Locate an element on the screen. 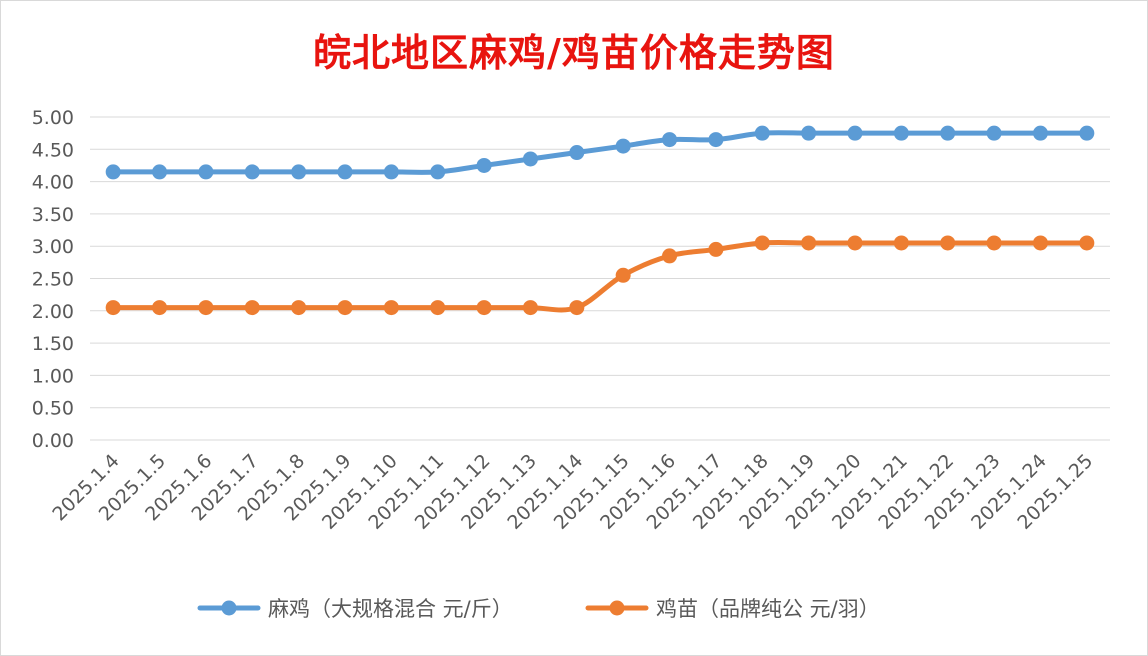 This screenshot has height=656, width=1148. y-tick-label: 1.50 is located at coordinates (53, 344).